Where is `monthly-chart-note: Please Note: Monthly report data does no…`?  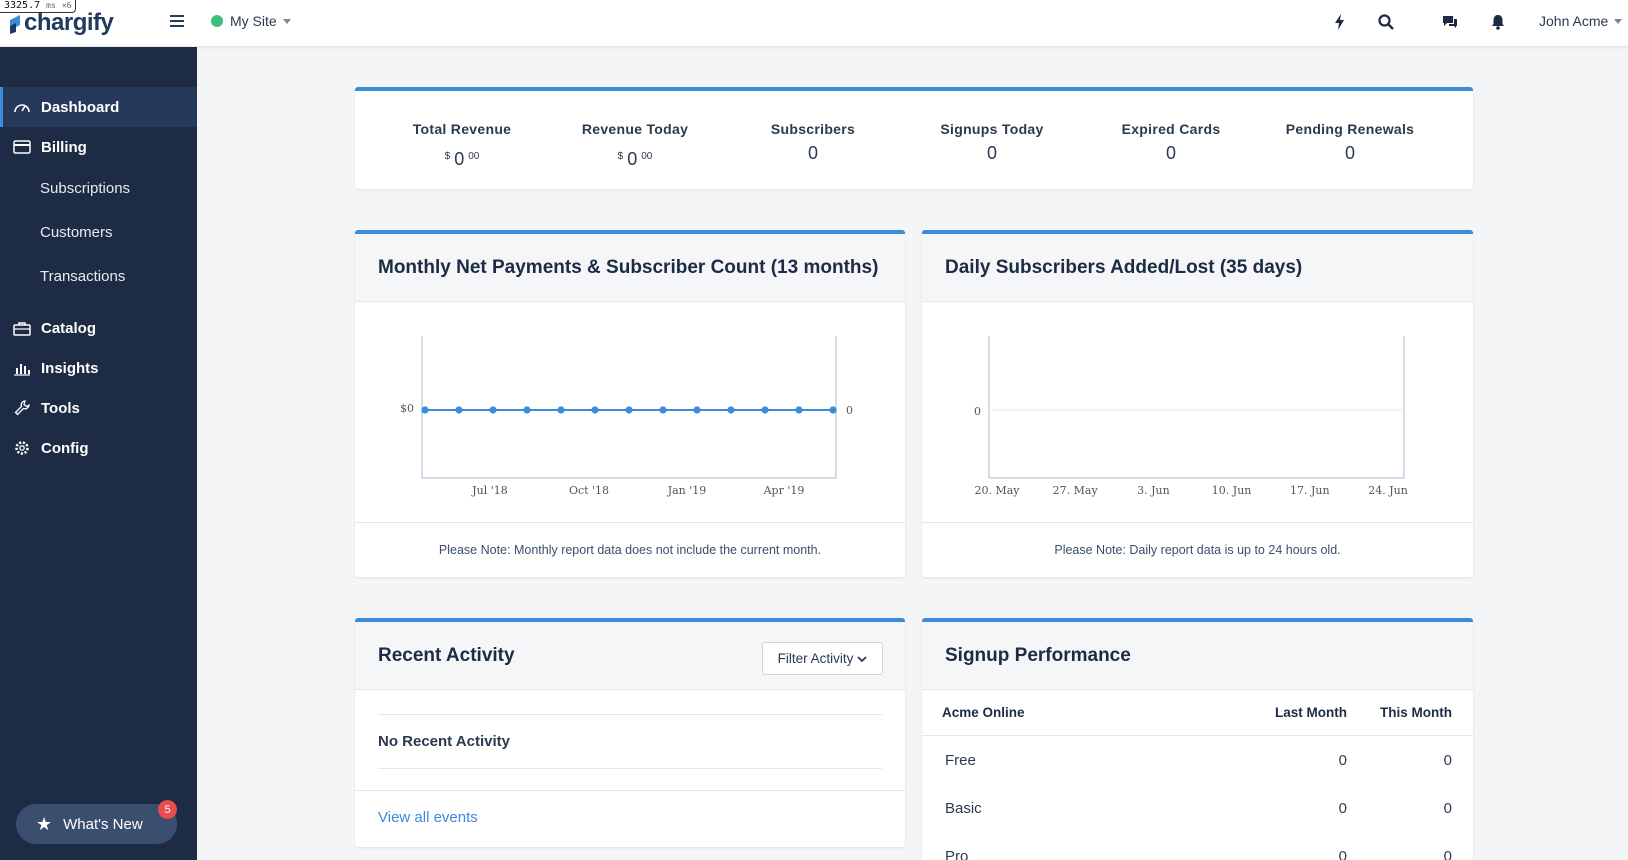 monthly-chart-note: Please Note: Monthly report data does no… is located at coordinates (630, 549).